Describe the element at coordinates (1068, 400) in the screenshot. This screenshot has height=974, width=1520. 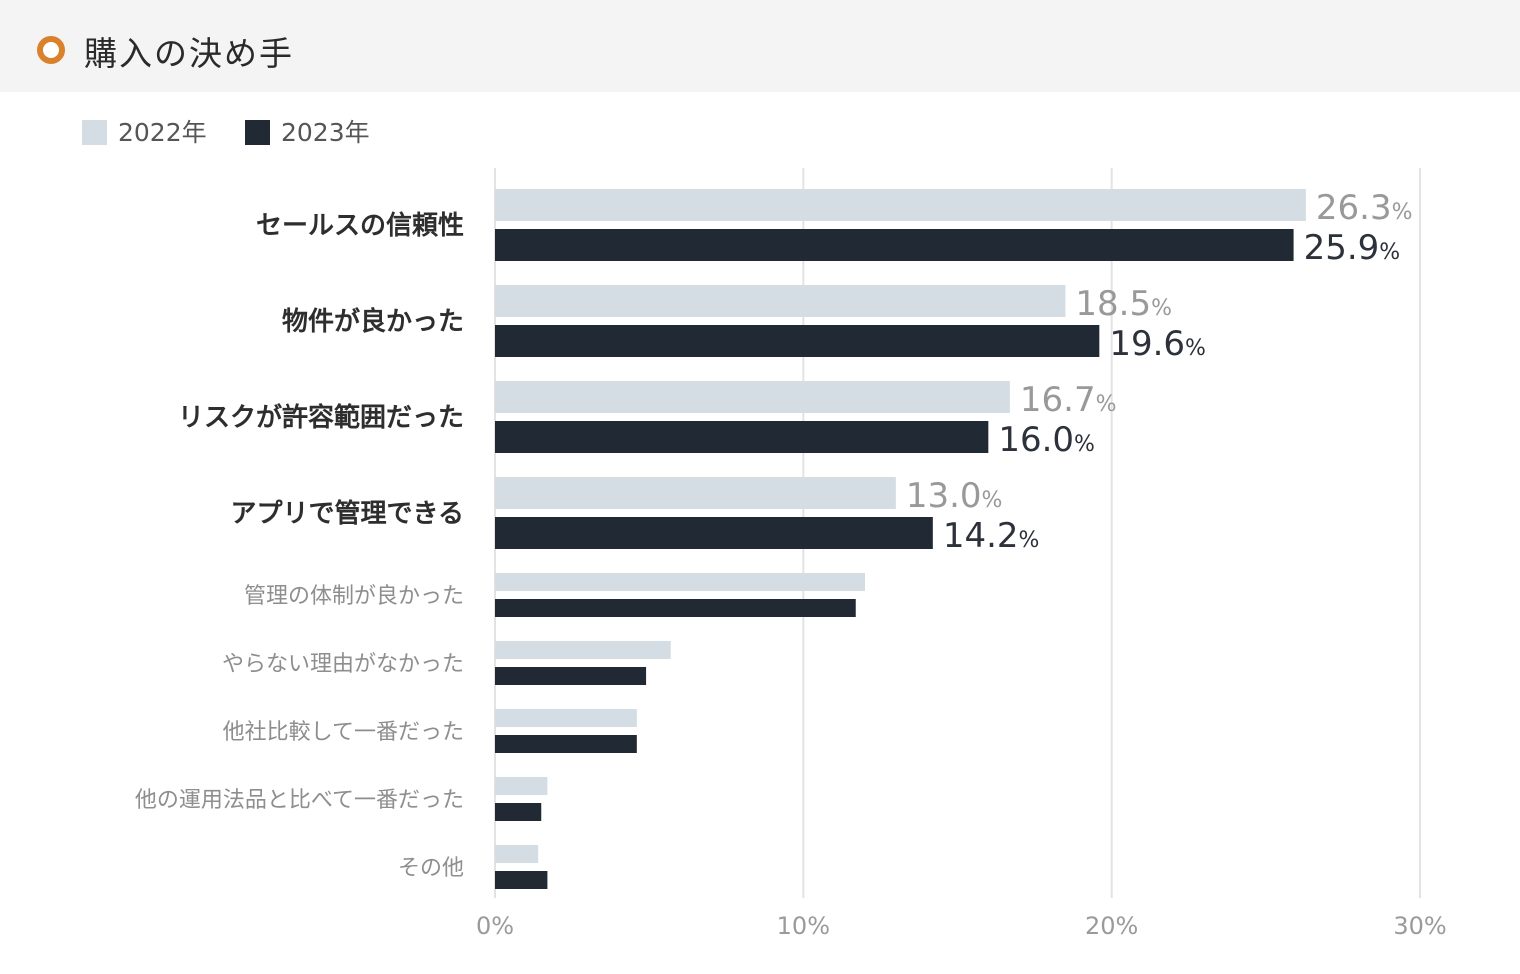
I see `data-label: 16.7%` at that location.